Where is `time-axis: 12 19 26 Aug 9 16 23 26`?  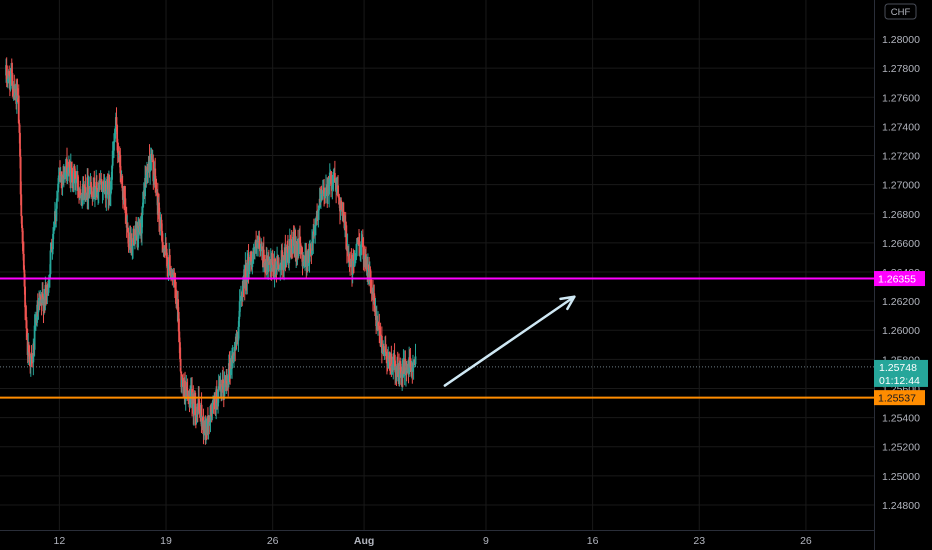 time-axis: 12 19 26 Aug 9 16 23 26 is located at coordinates (437, 540).